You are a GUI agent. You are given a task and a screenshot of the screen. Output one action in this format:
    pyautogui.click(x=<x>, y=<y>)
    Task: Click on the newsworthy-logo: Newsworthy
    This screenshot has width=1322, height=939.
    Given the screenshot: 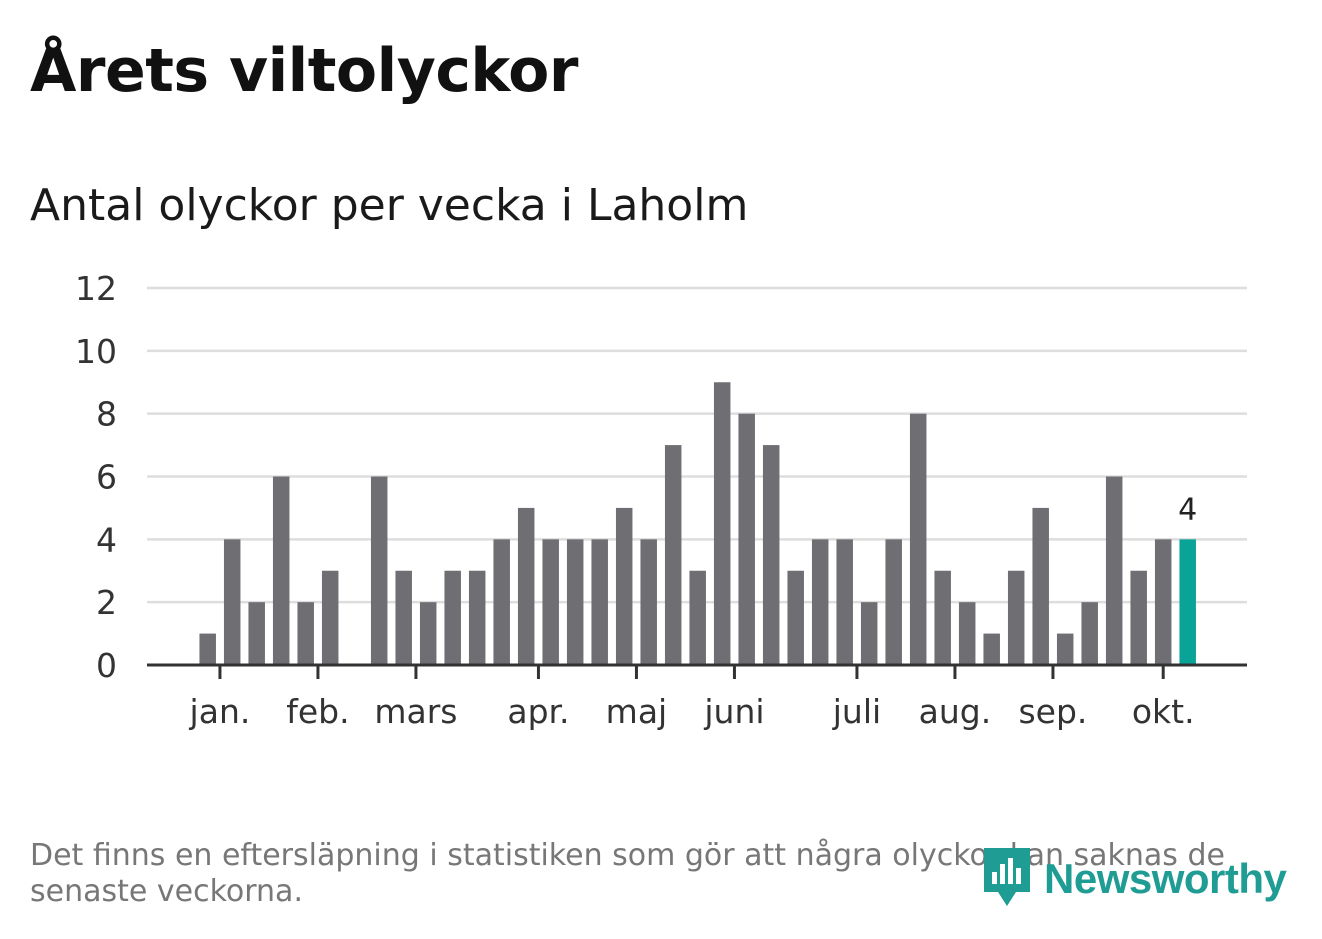 What is the action you would take?
    pyautogui.click(x=1133, y=879)
    